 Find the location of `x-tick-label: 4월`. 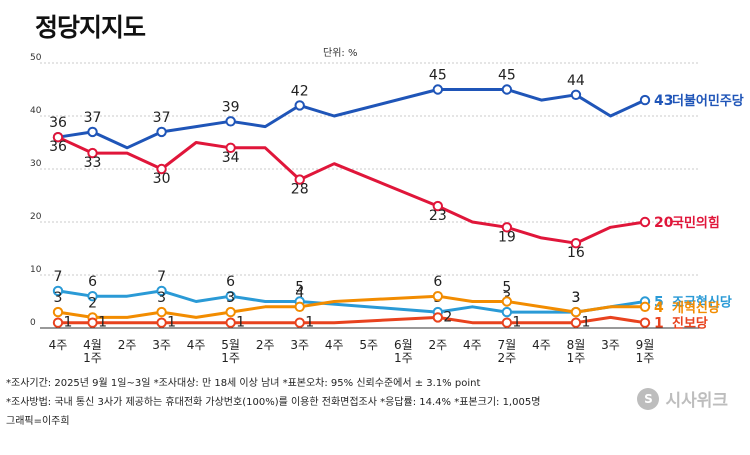

x-tick-label: 4월 is located at coordinates (92, 345).